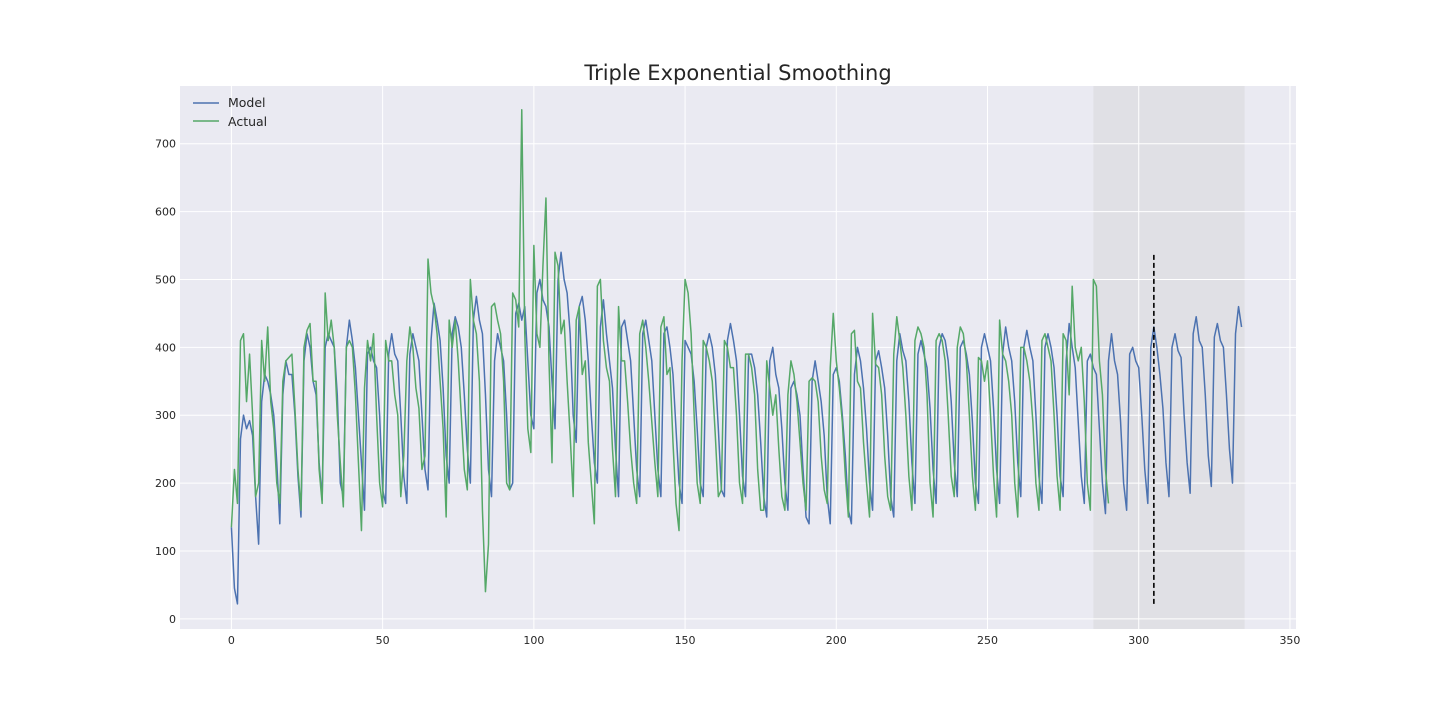 The width and height of the screenshot is (1440, 720). What do you see at coordinates (165, 212) in the screenshot?
I see `y-tick-label: 600` at bounding box center [165, 212].